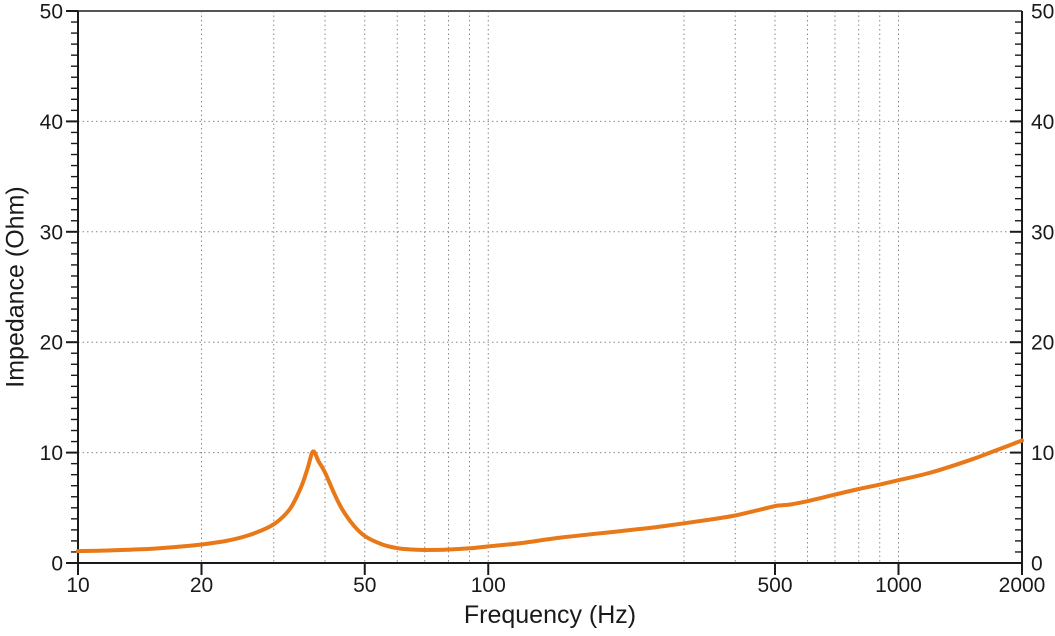  Describe the element at coordinates (51, 343) in the screenshot. I see `y-tick-label-left: 20` at that location.